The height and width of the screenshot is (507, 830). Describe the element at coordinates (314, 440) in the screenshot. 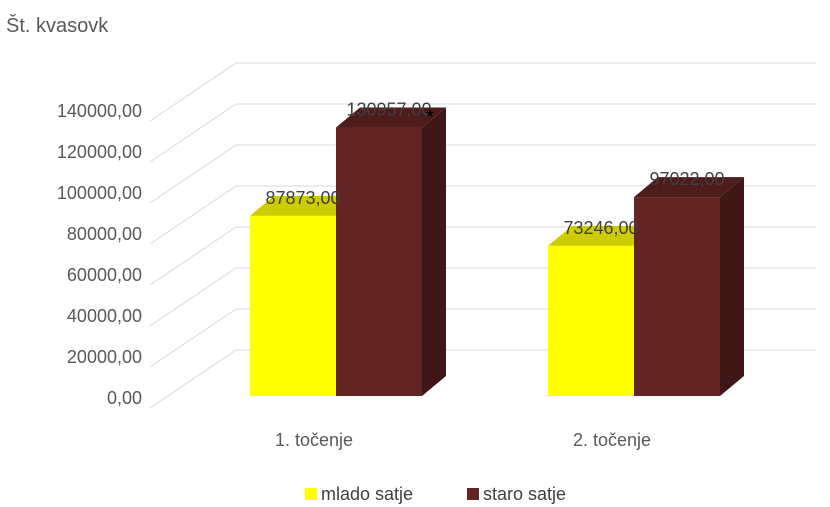

I see `x-tick-label: 1. točenje` at that location.